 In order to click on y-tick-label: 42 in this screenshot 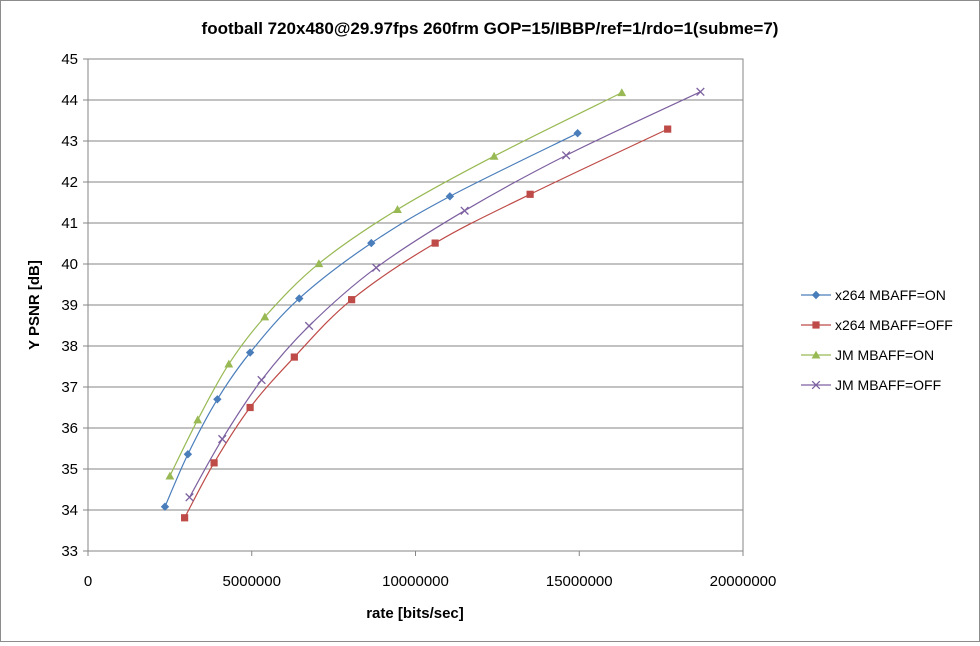, I will do `click(69, 182)`.